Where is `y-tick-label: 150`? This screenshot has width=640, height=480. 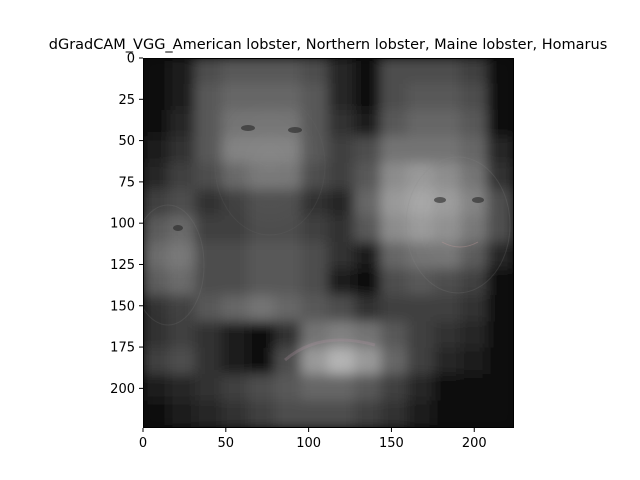 y-tick-label: 150 is located at coordinates (122, 306).